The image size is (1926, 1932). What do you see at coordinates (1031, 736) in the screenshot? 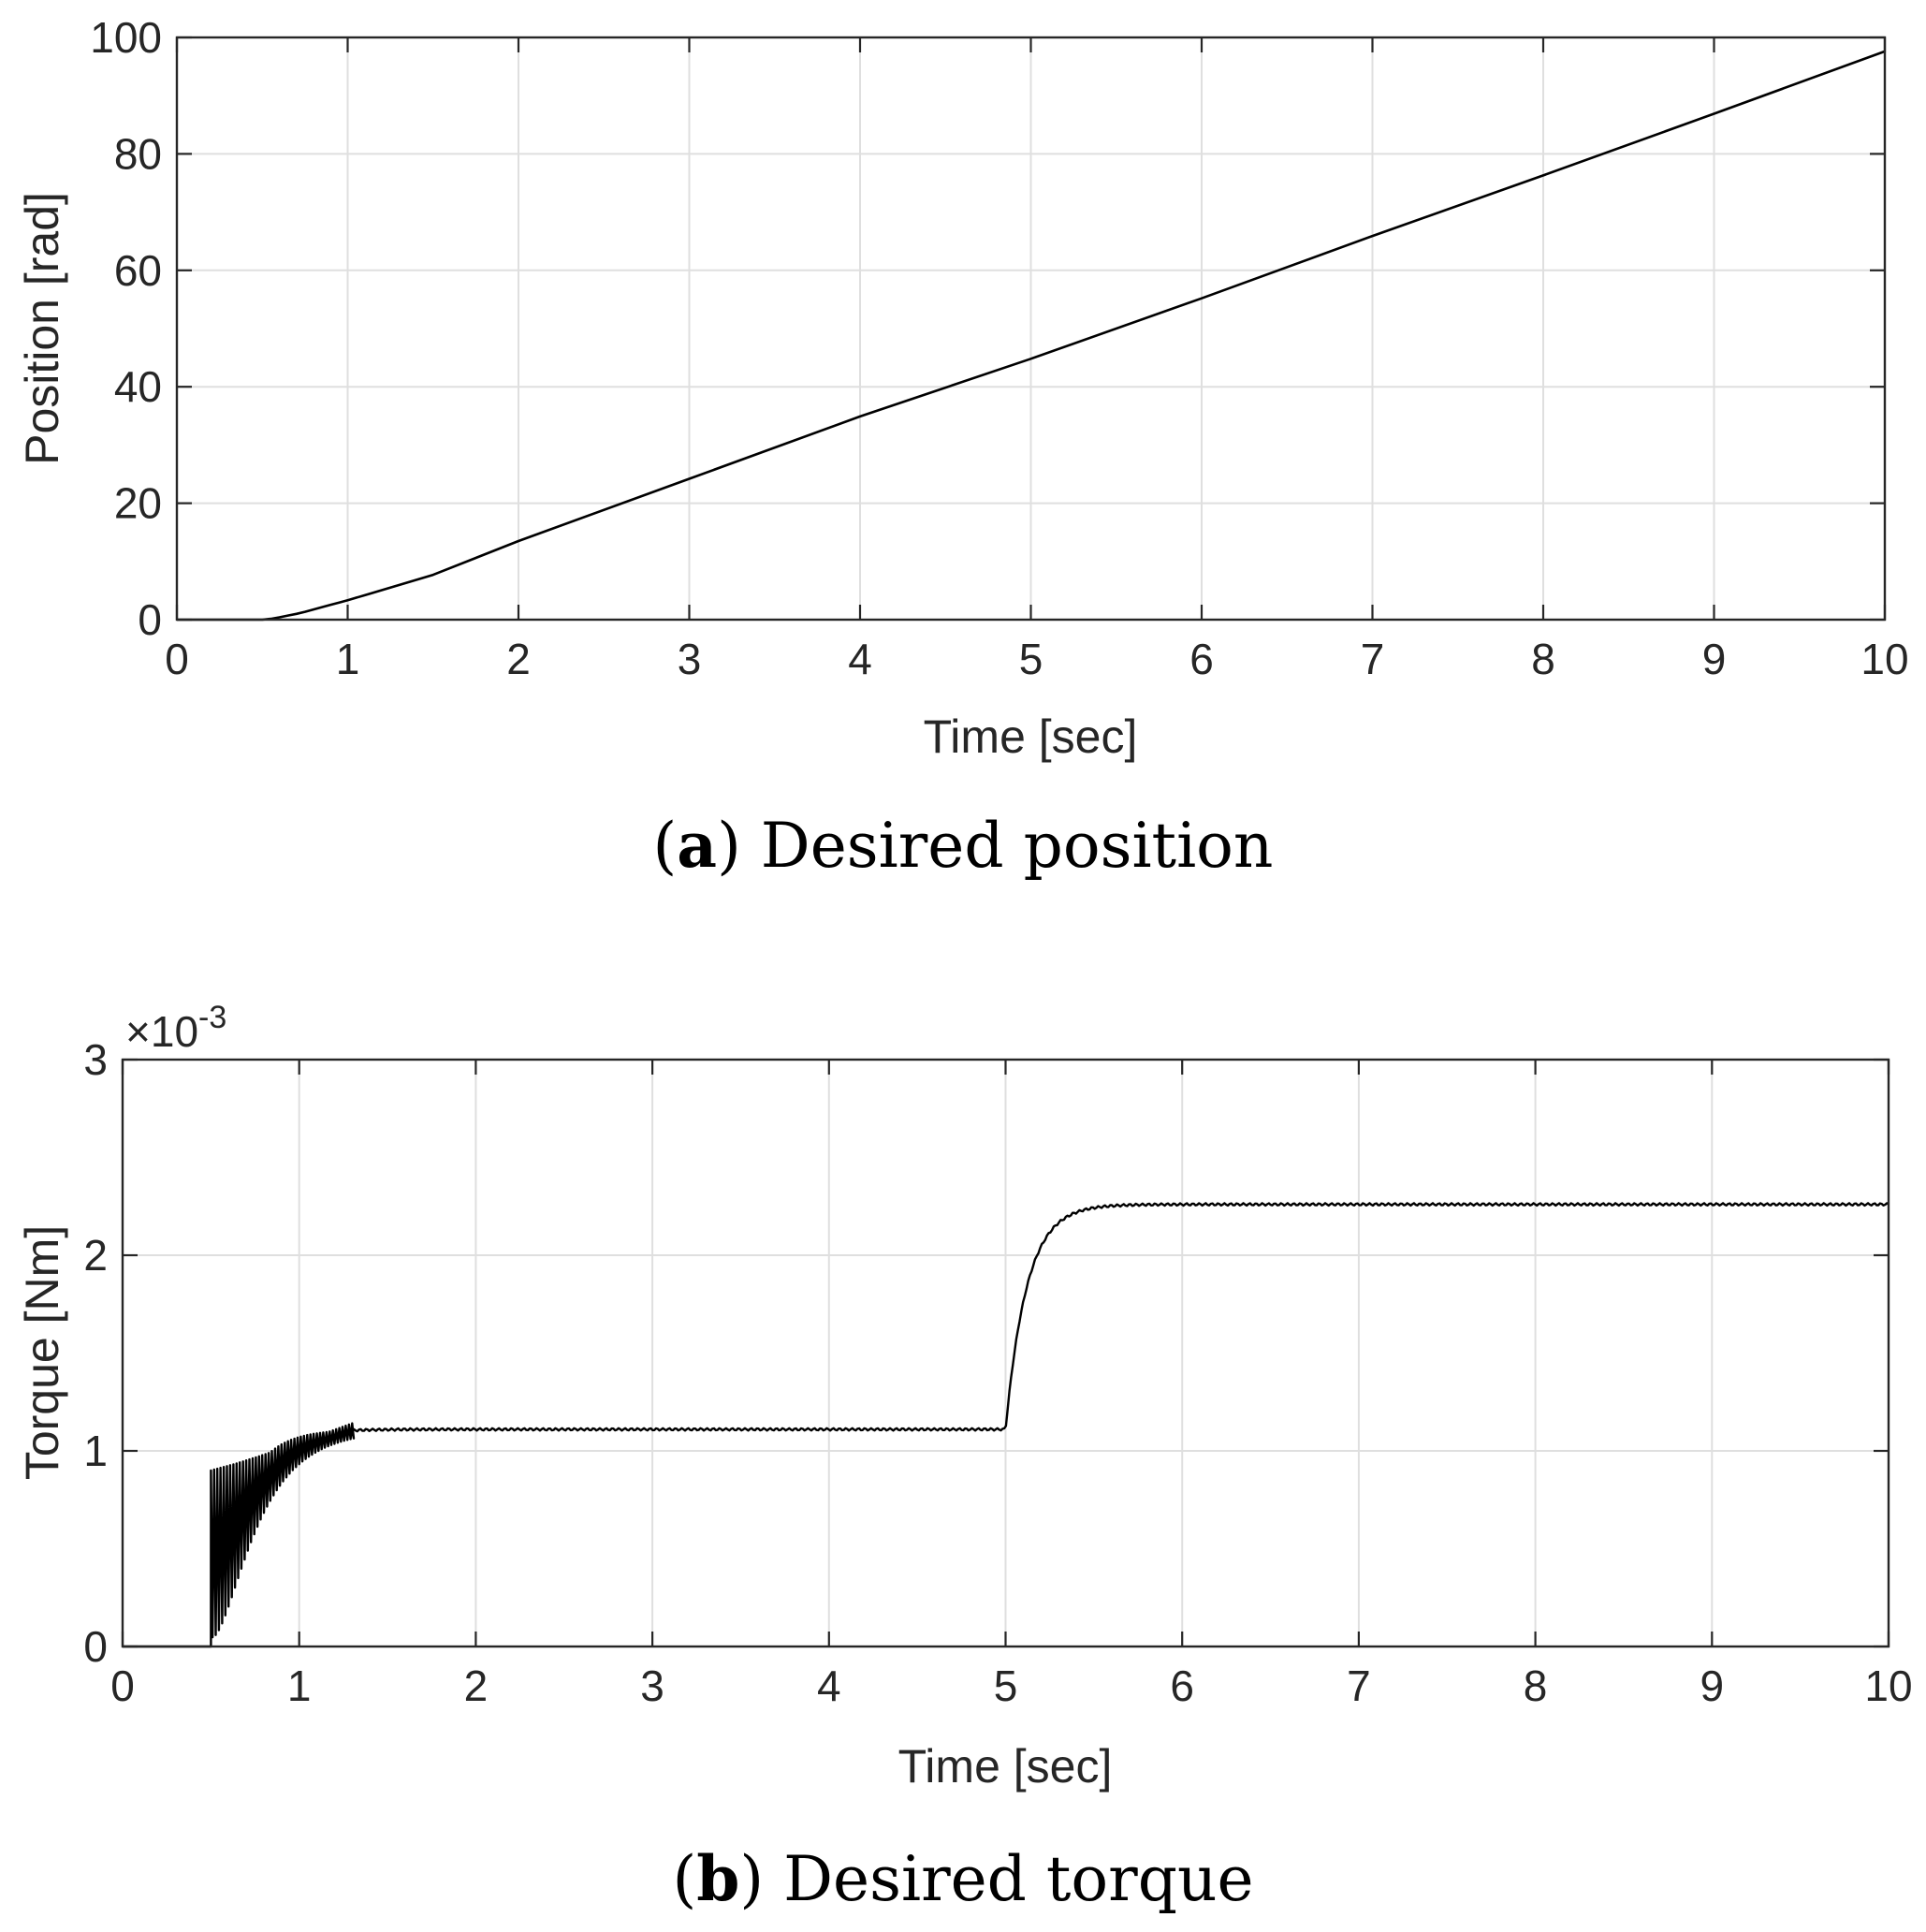
I see `chart-a-x-axis-label: Time [sec]` at bounding box center [1031, 736].